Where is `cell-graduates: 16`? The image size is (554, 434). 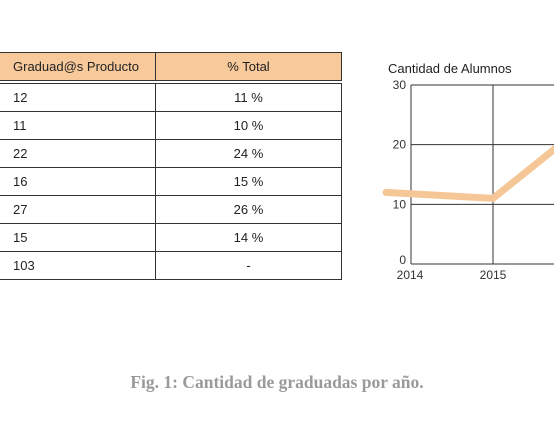
cell-graduates: 16 is located at coordinates (78, 181).